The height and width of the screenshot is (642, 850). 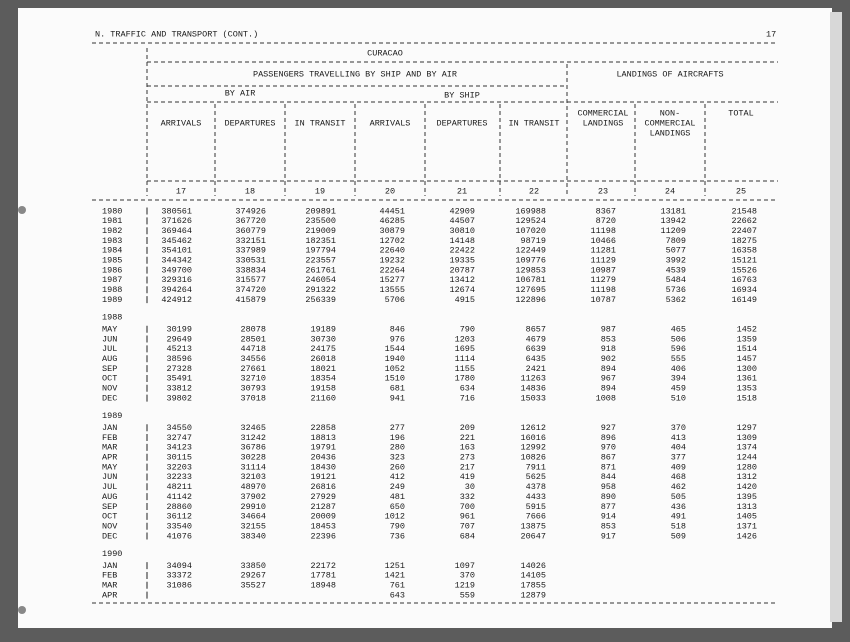 What do you see at coordinates (603, 290) in the screenshot?
I see `cell: 11198` at bounding box center [603, 290].